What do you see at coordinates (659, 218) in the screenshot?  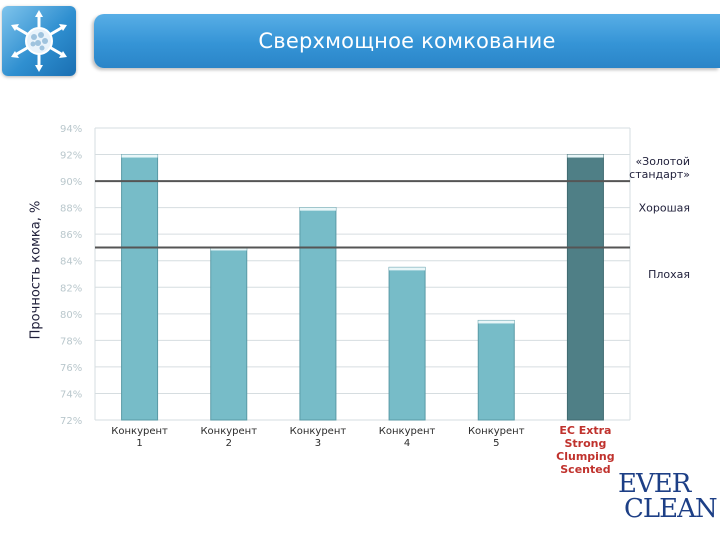 I see `zone-labels: «Золотой стандарт» Хорошая Плохая` at bounding box center [659, 218].